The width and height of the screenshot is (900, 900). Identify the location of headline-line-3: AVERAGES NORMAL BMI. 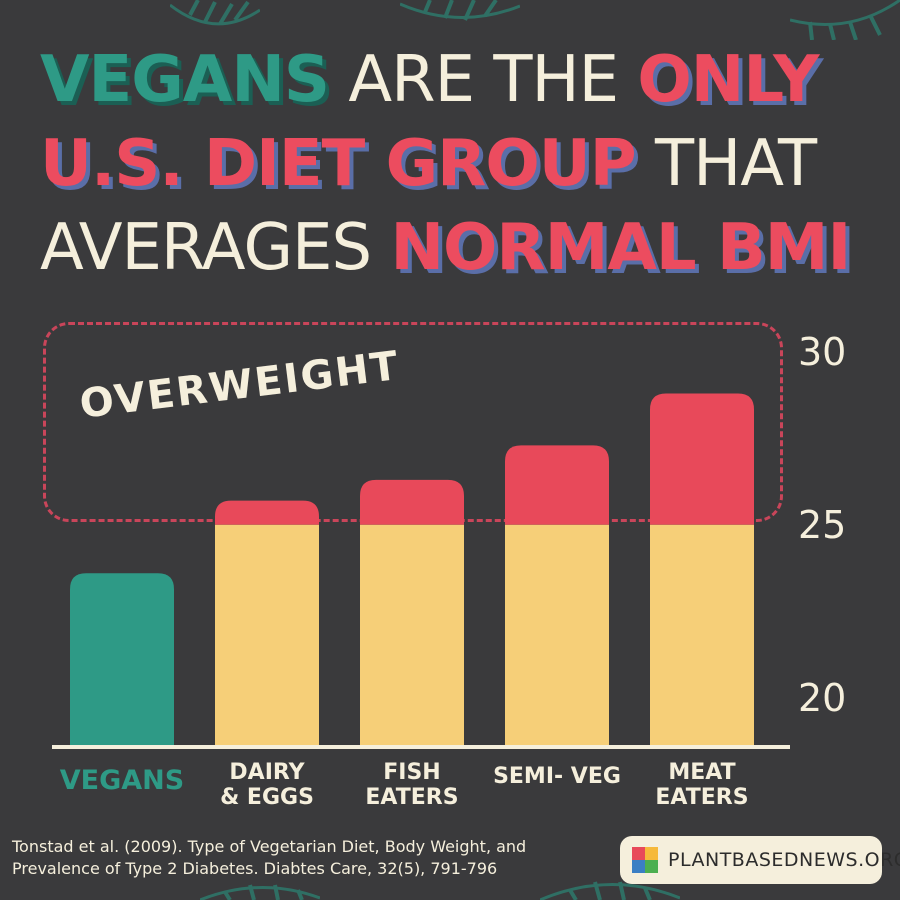
(460, 248).